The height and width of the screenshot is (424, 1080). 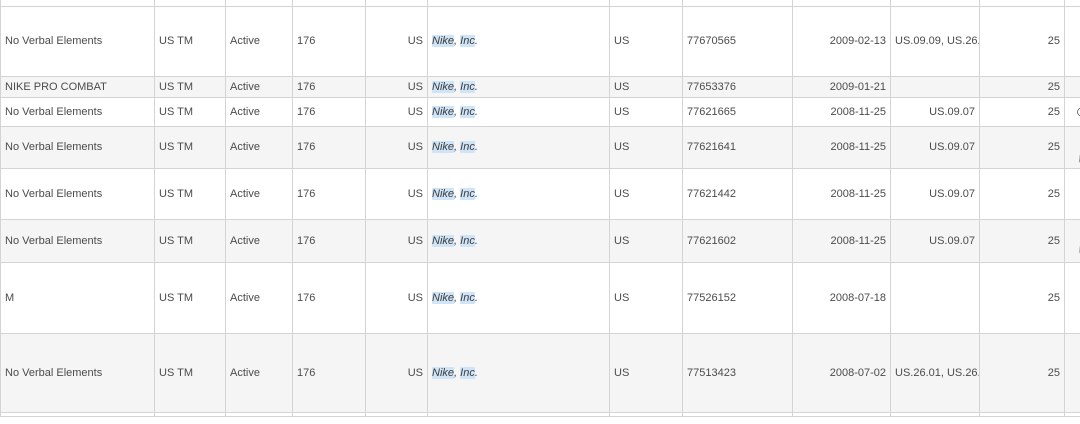 I want to click on shoe-sole-tread-pattern-icon, so click(x=1074, y=112).